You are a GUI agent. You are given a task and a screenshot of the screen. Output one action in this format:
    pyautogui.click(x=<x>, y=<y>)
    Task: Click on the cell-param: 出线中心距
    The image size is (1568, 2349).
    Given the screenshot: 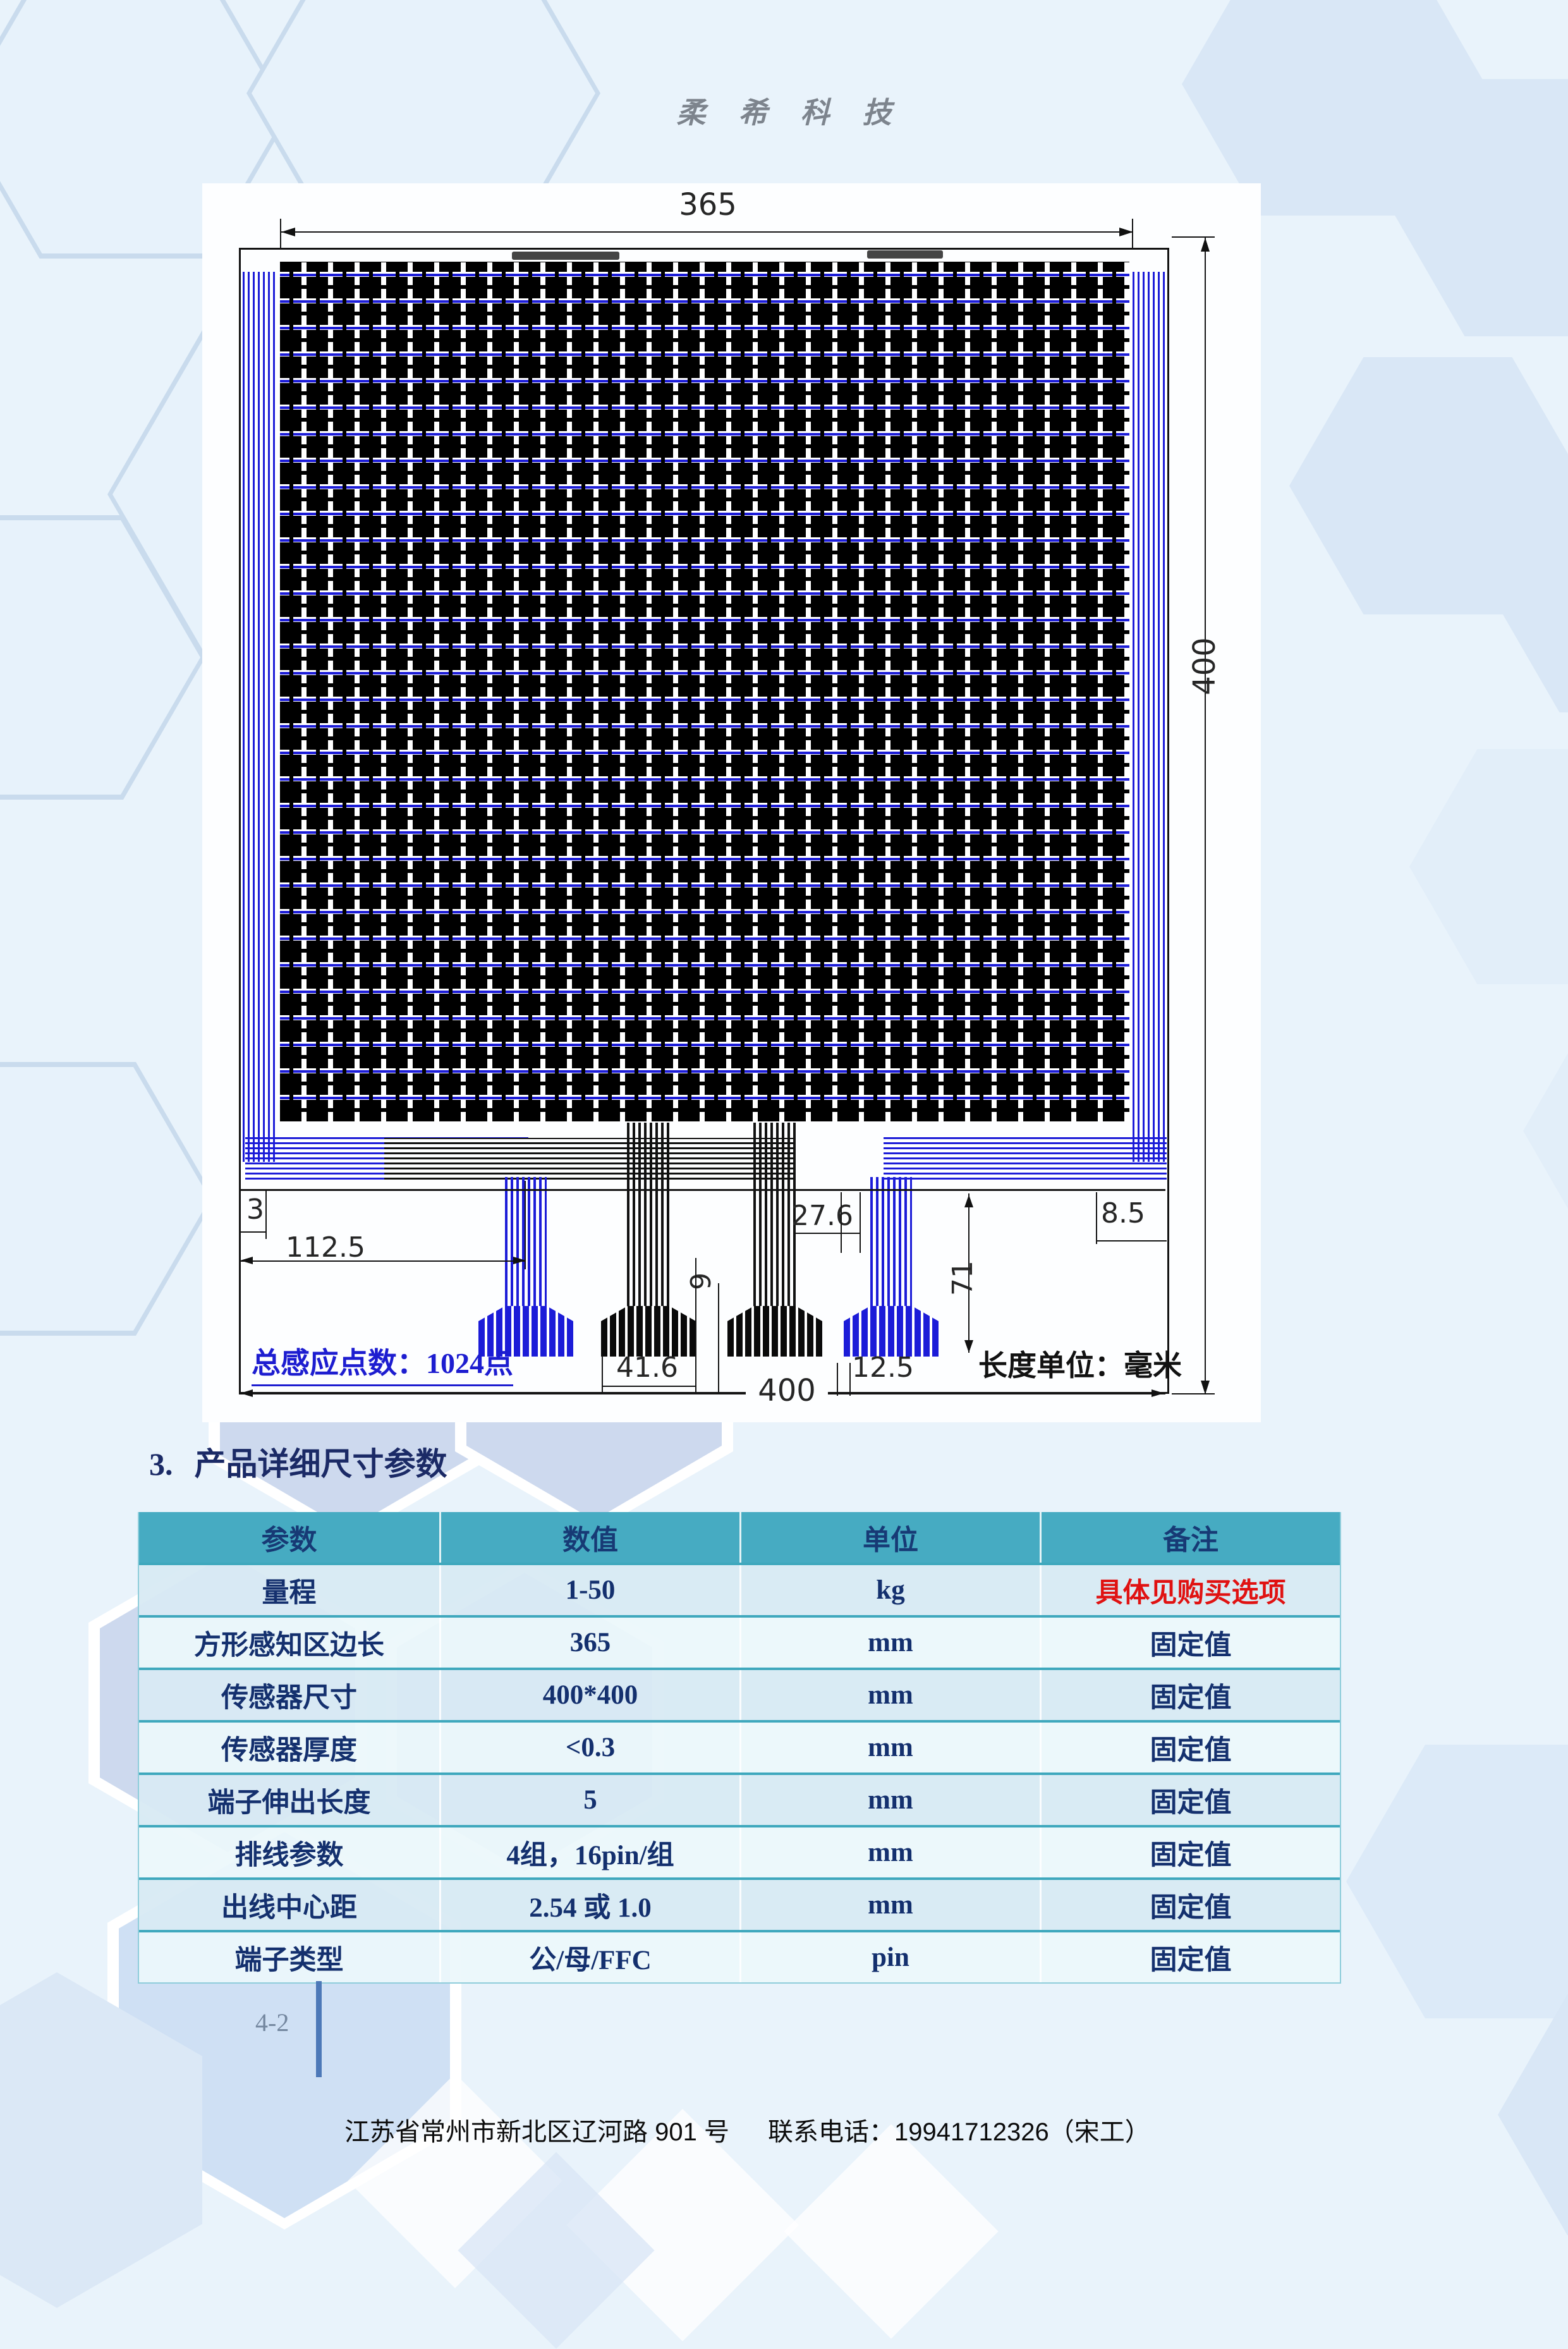 What is the action you would take?
    pyautogui.click(x=289, y=1908)
    